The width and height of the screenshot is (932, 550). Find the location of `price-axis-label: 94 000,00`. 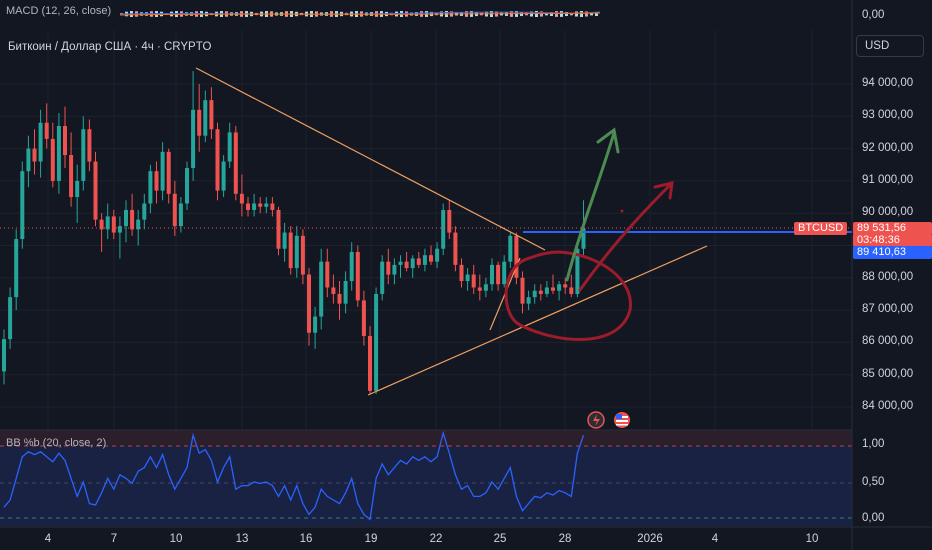

price-axis-label: 94 000,00 is located at coordinates (888, 83).